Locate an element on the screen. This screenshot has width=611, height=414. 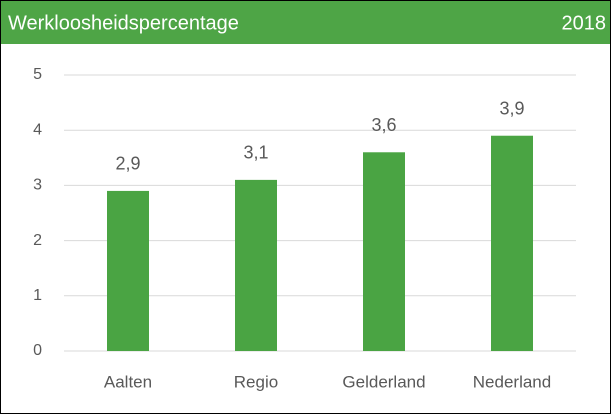
x-tick-label: Aalten is located at coordinates (128, 381).